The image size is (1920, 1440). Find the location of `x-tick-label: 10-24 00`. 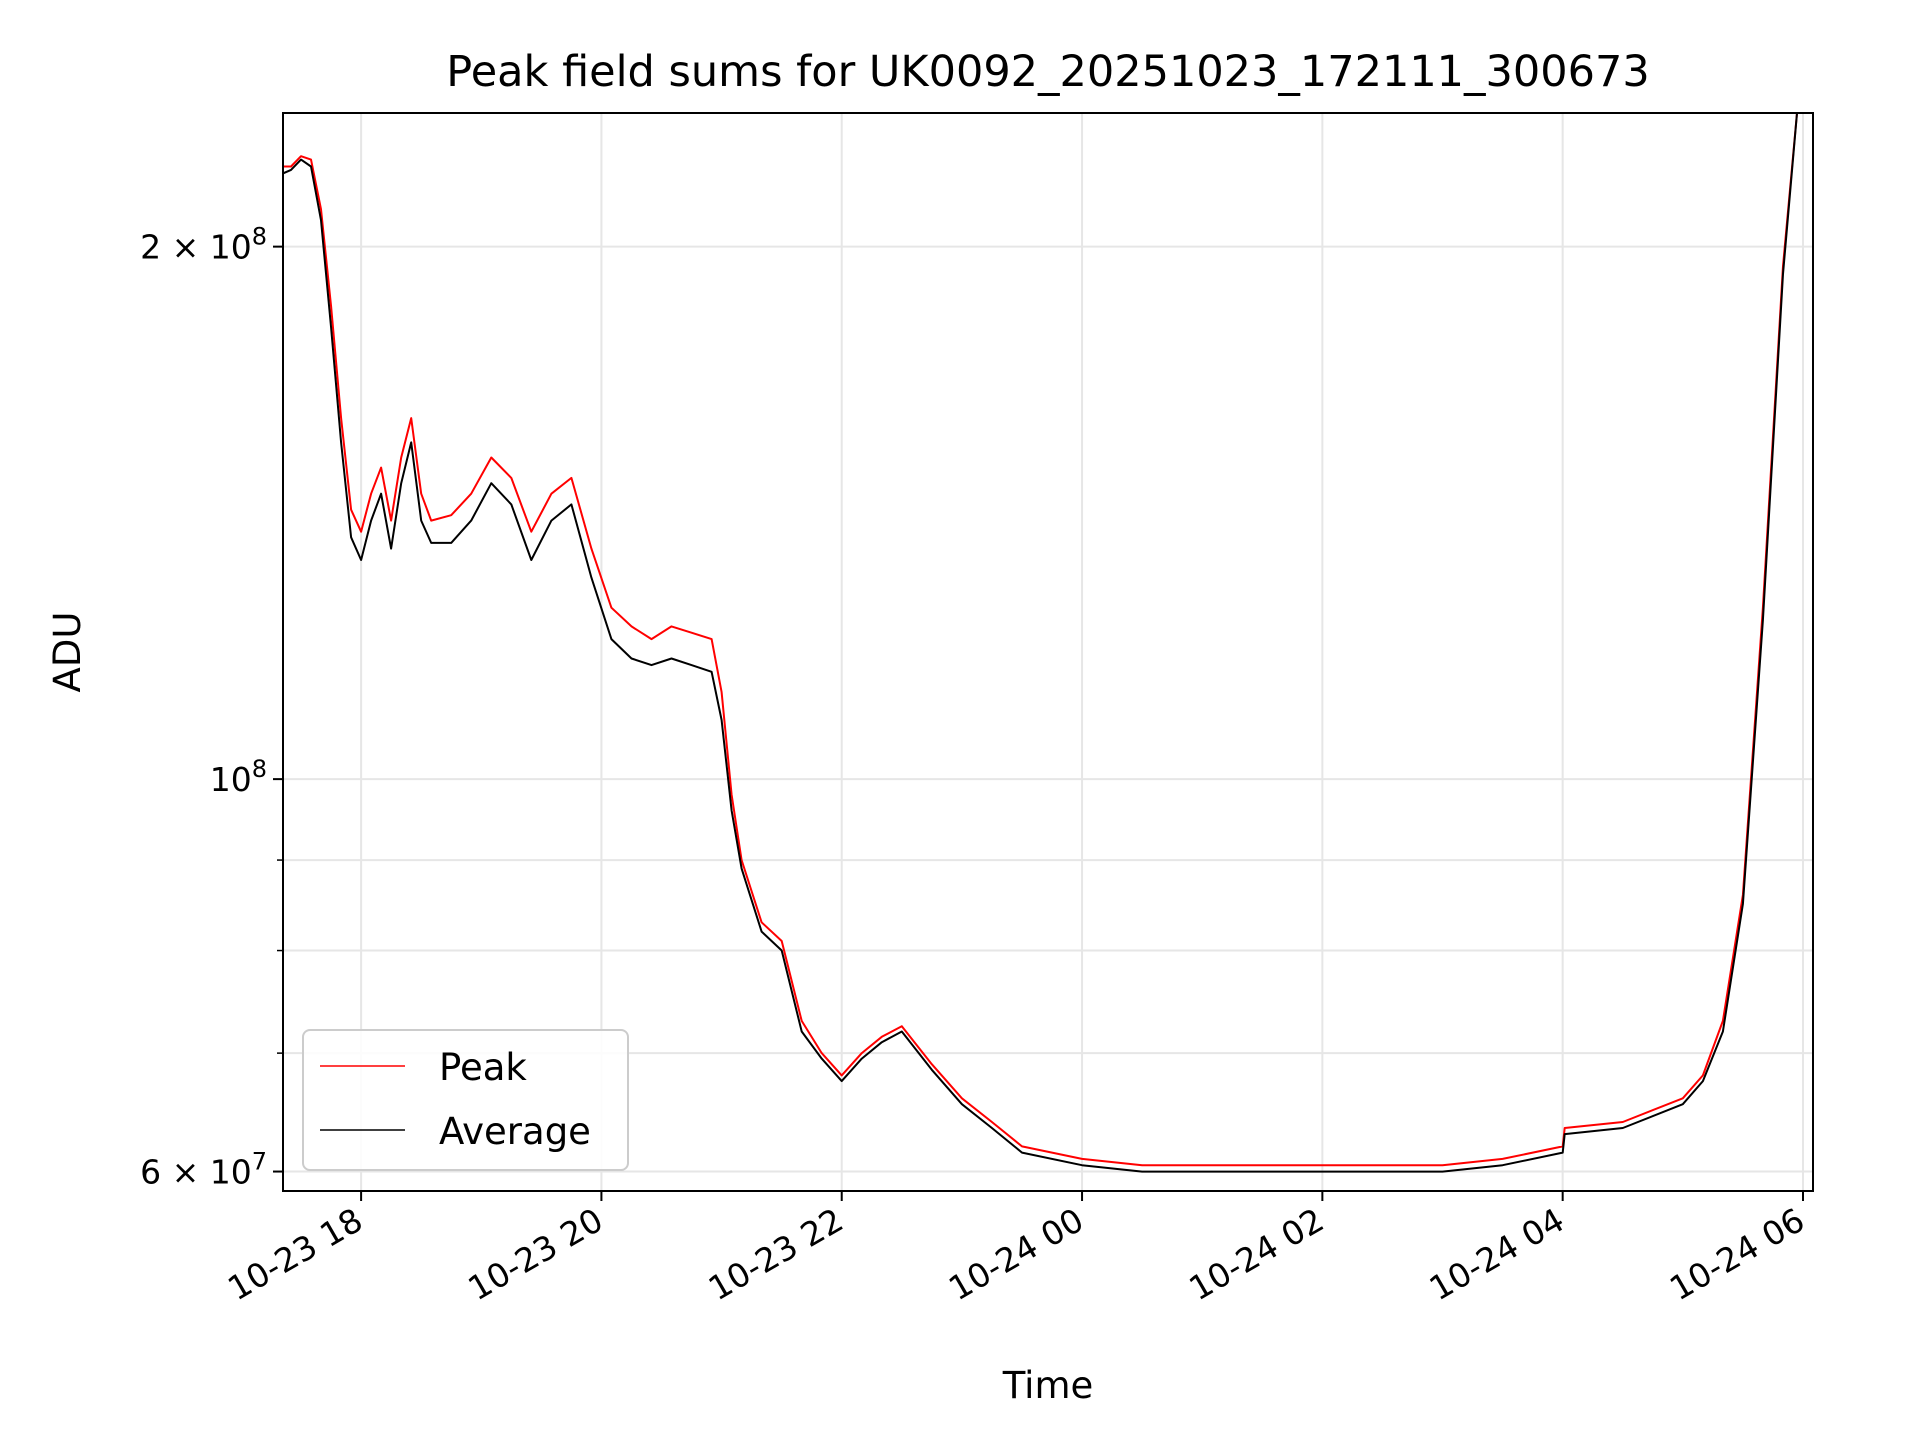

x-tick-label: 10-24 00 is located at coordinates (1016, 1254).